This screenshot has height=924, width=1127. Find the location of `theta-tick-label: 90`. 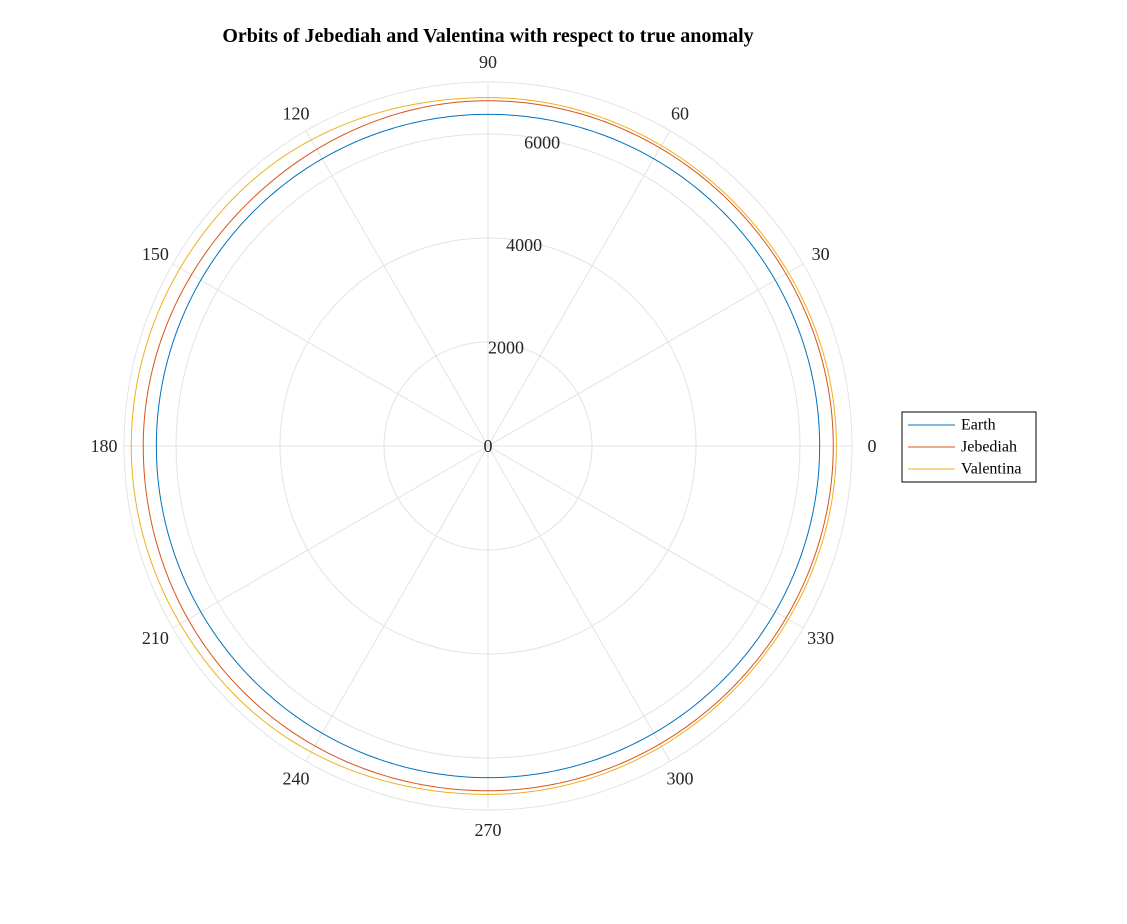

theta-tick-label: 90 is located at coordinates (488, 62).